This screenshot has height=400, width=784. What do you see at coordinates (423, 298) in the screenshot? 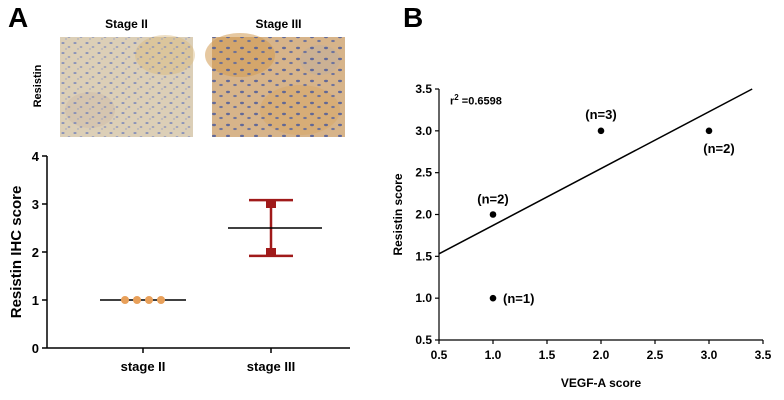
I see `y-tick-label: 1.0` at bounding box center [423, 298].